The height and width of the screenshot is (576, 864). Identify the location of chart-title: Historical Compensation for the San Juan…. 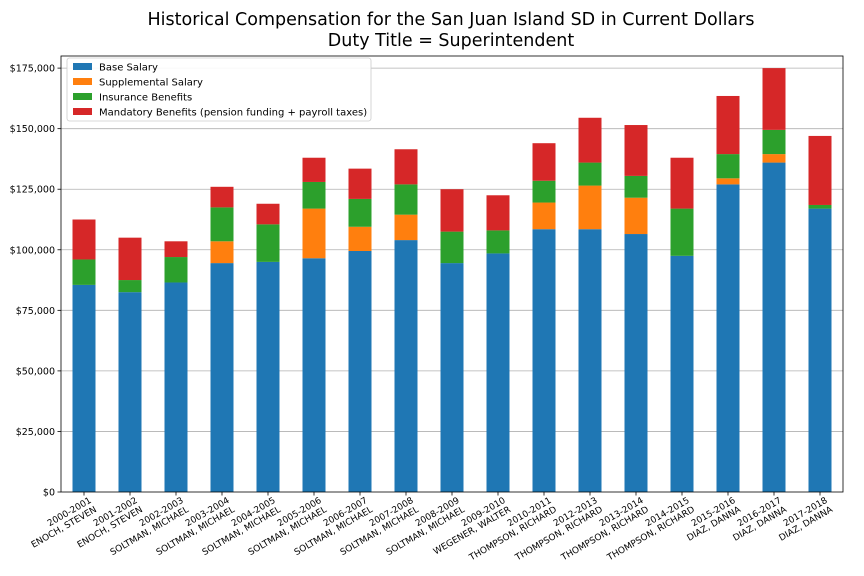
(451, 20).